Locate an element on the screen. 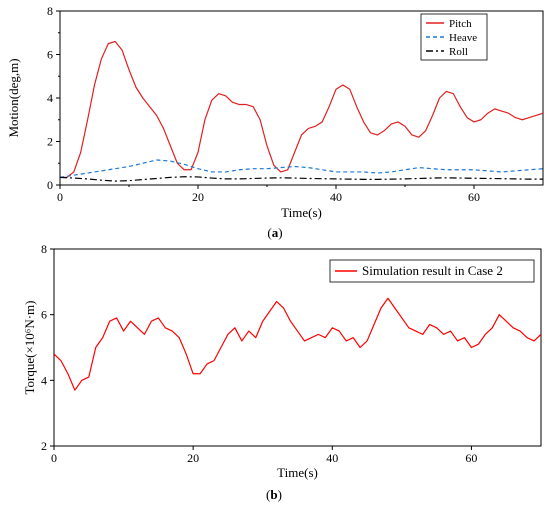  legend: Pitch Heave Roll is located at coordinates (454, 37).